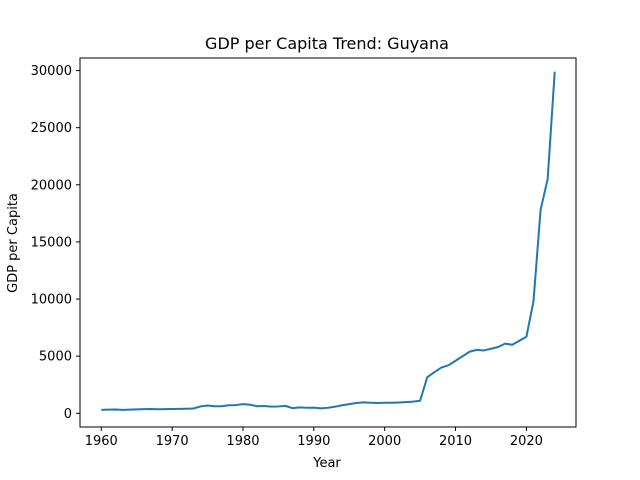 The height and width of the screenshot is (480, 640). Describe the element at coordinates (51, 185) in the screenshot. I see `y-tick-label: 20000` at that location.